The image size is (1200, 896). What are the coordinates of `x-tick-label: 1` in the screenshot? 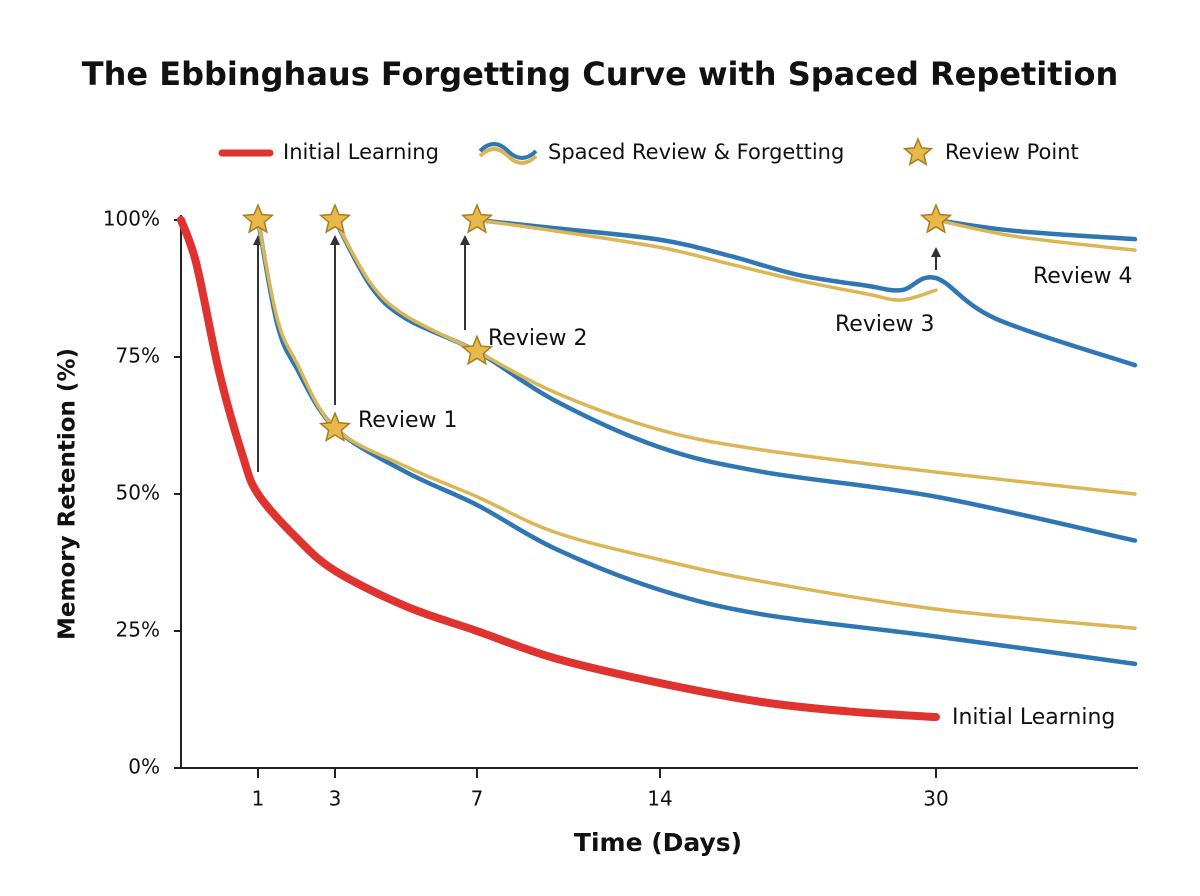 It's located at (258, 799).